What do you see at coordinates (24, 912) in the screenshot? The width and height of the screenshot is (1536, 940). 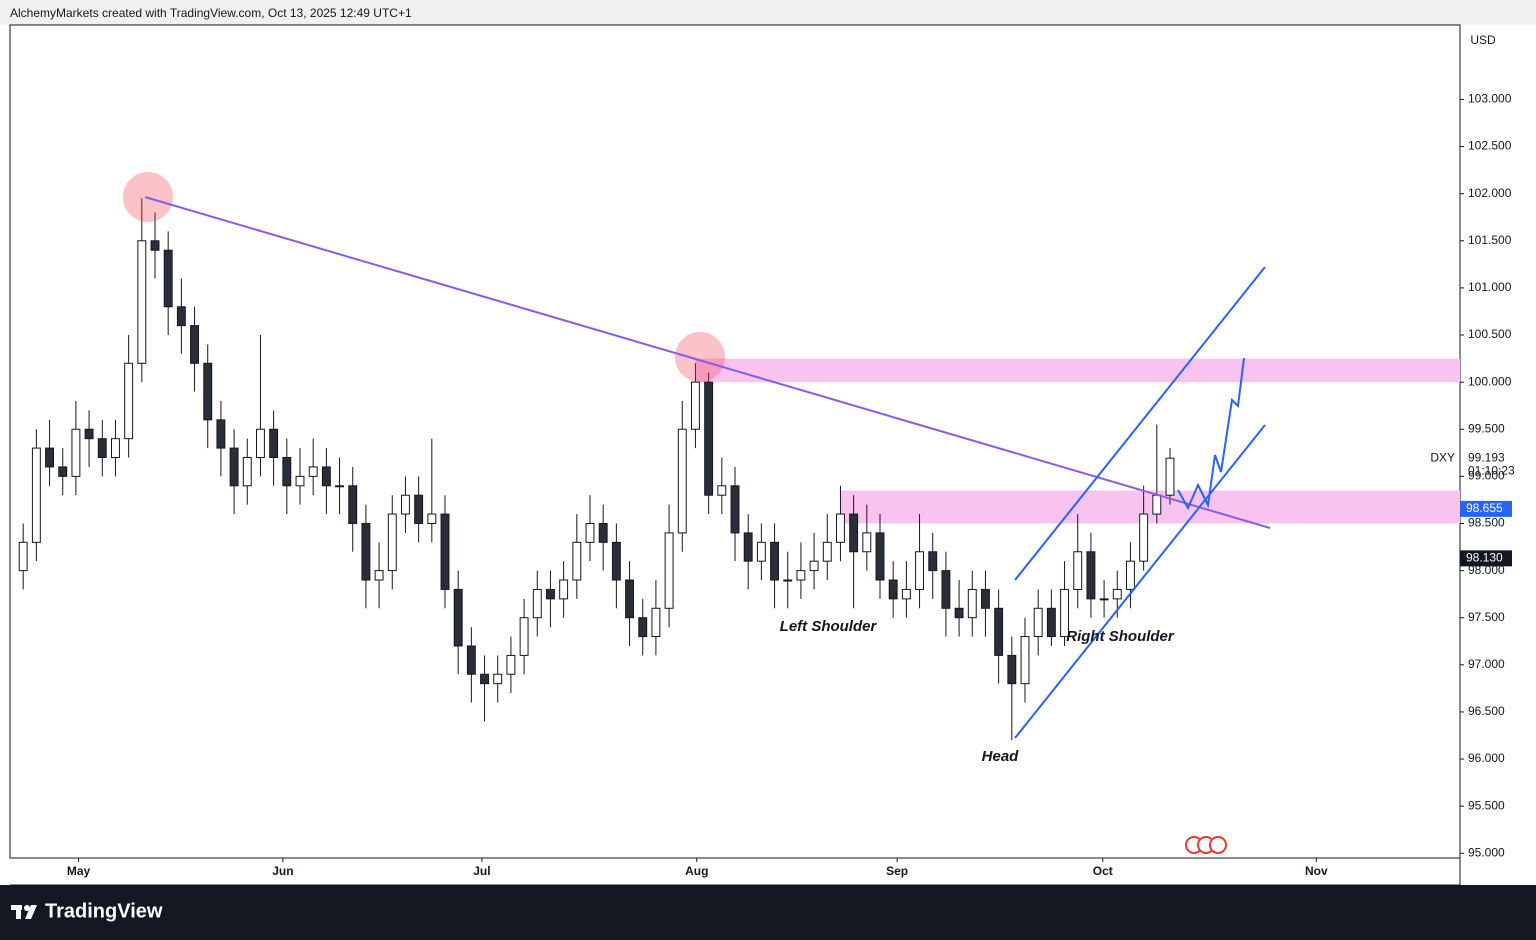 I see `brand-logo` at bounding box center [24, 912].